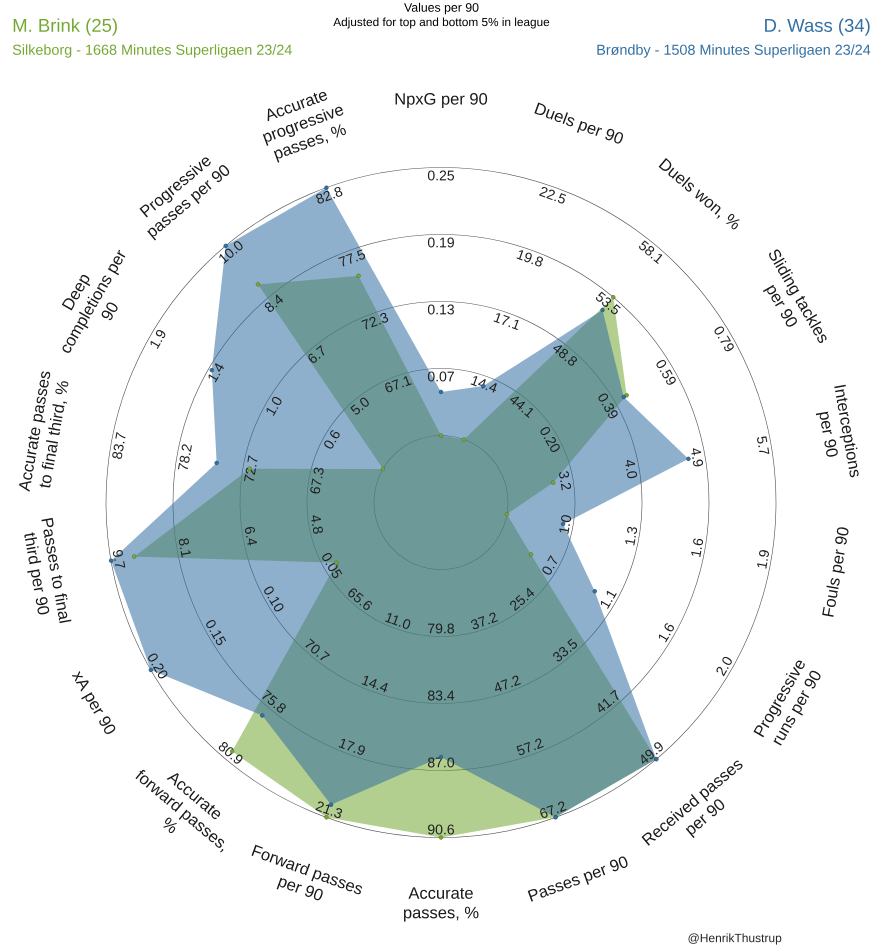 The width and height of the screenshot is (883, 950). What do you see at coordinates (763, 445) in the screenshot?
I see `text: 5.7` at bounding box center [763, 445].